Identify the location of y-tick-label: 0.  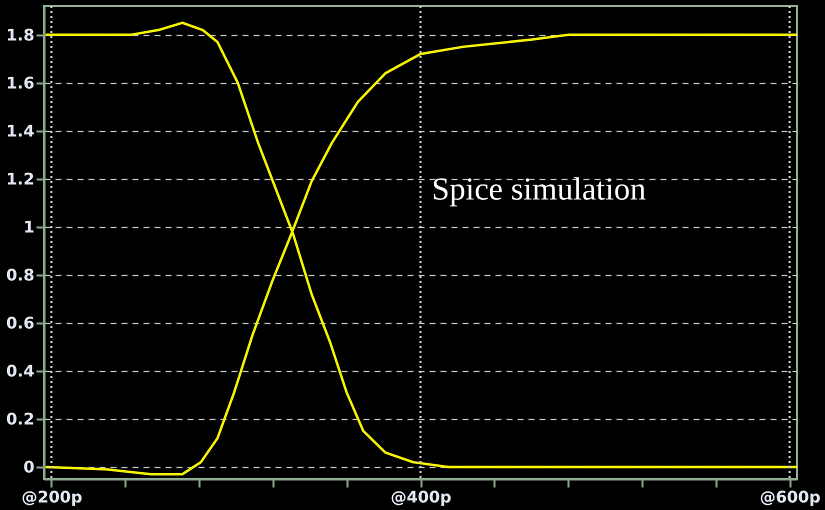
(28, 466).